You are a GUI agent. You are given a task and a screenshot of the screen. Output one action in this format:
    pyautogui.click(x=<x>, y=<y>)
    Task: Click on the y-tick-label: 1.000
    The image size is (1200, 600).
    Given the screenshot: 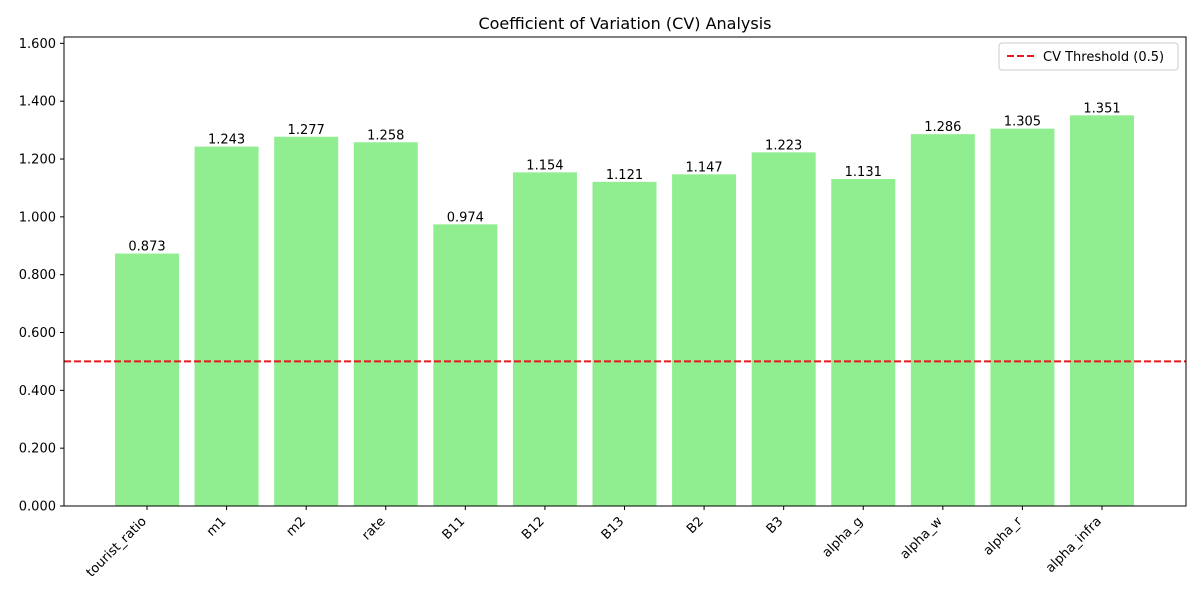 What is the action you would take?
    pyautogui.click(x=37, y=217)
    